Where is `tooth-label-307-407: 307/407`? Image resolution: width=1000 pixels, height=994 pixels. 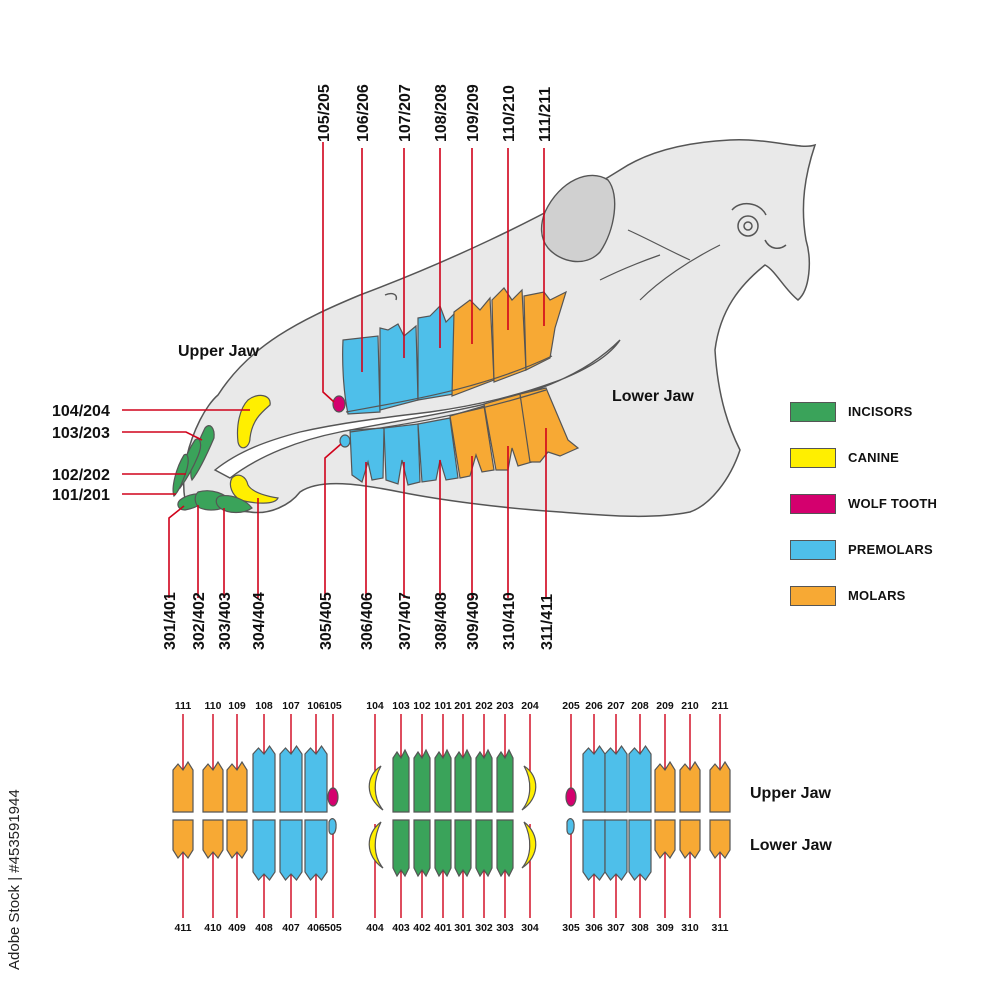 tooth-label-307-407: 307/407 is located at coordinates (405, 621).